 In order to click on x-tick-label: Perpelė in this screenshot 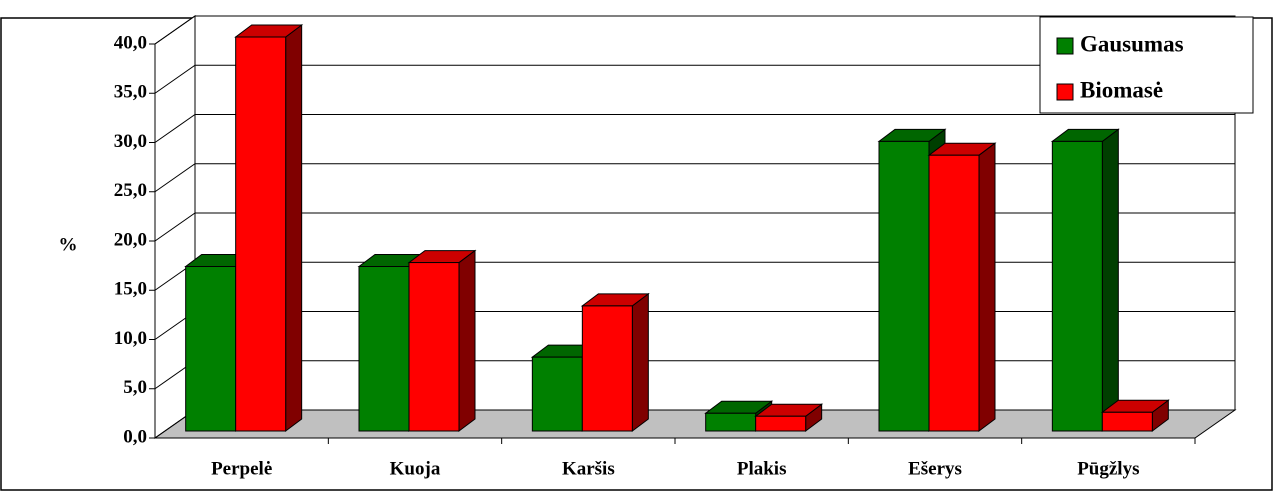, I will do `click(241, 468)`.